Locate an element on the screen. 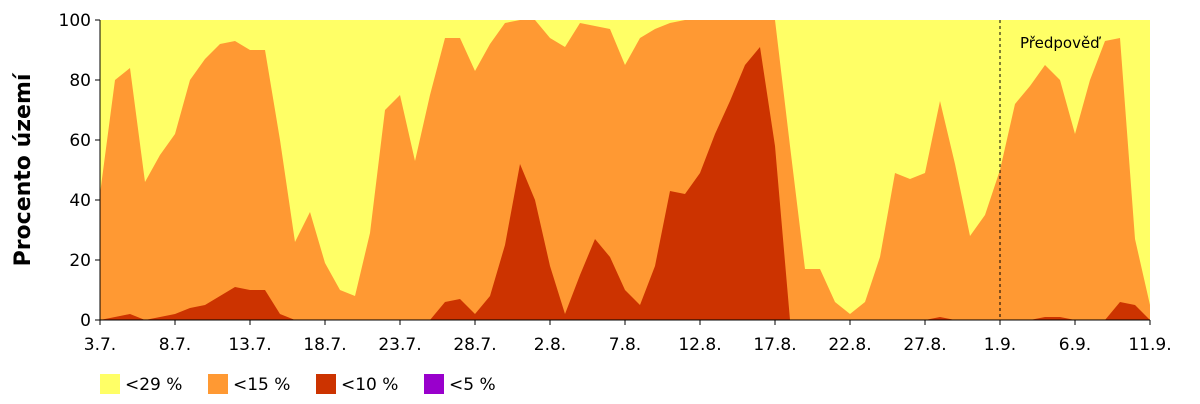  x-tick-label: 7.8. is located at coordinates (625, 345).